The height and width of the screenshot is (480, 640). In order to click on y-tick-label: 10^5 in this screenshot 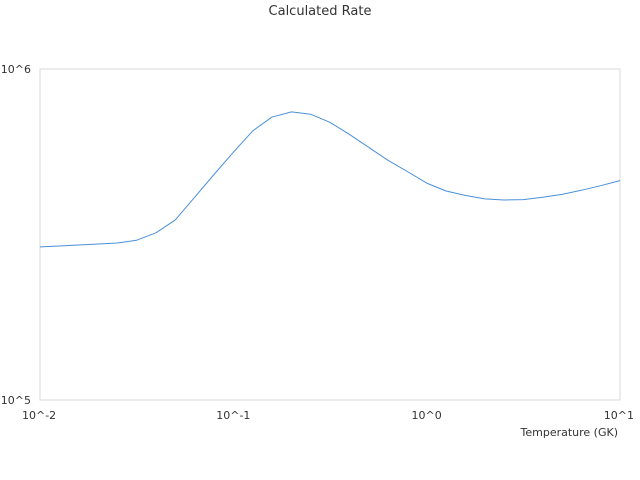, I will do `click(16, 400)`.